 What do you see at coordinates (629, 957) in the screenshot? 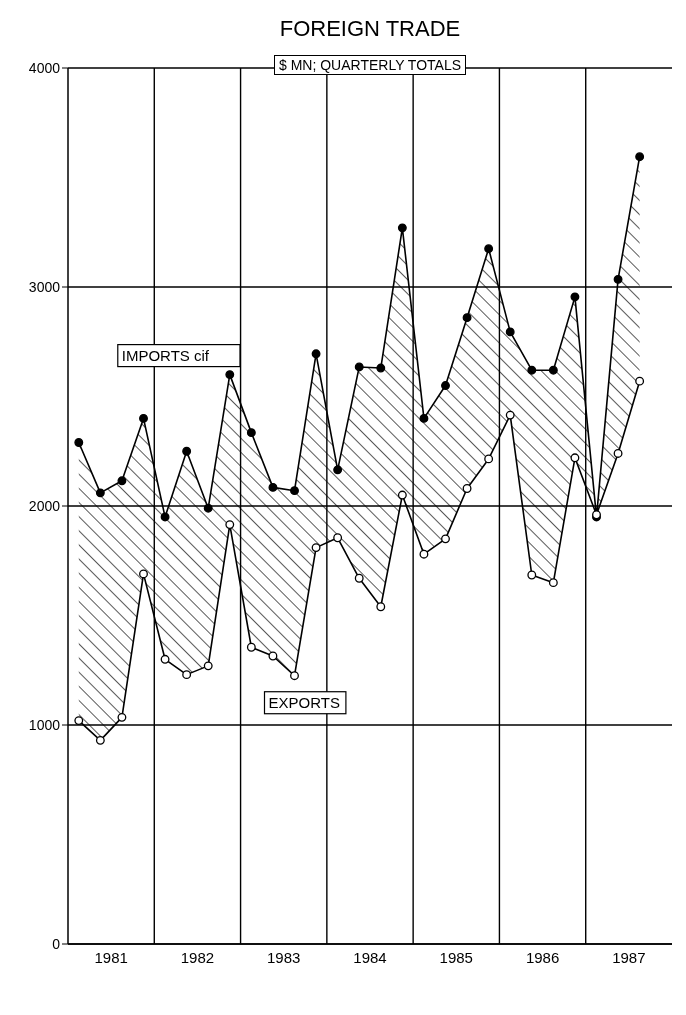
I see `x-tick-label: 1987` at bounding box center [629, 957].